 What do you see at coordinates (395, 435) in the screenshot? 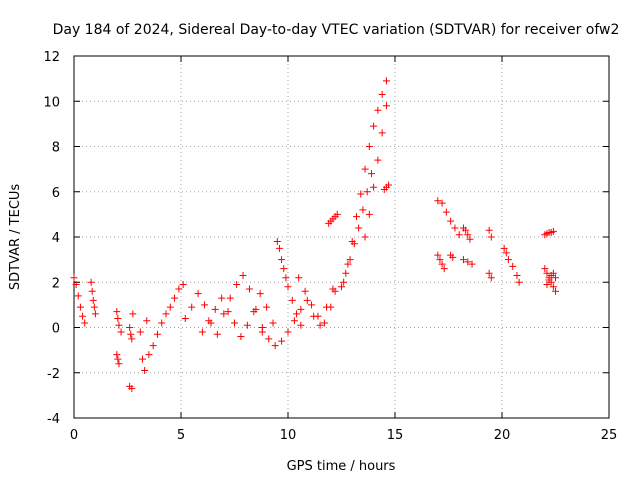
I see `x-tick-label: 15` at bounding box center [395, 435].